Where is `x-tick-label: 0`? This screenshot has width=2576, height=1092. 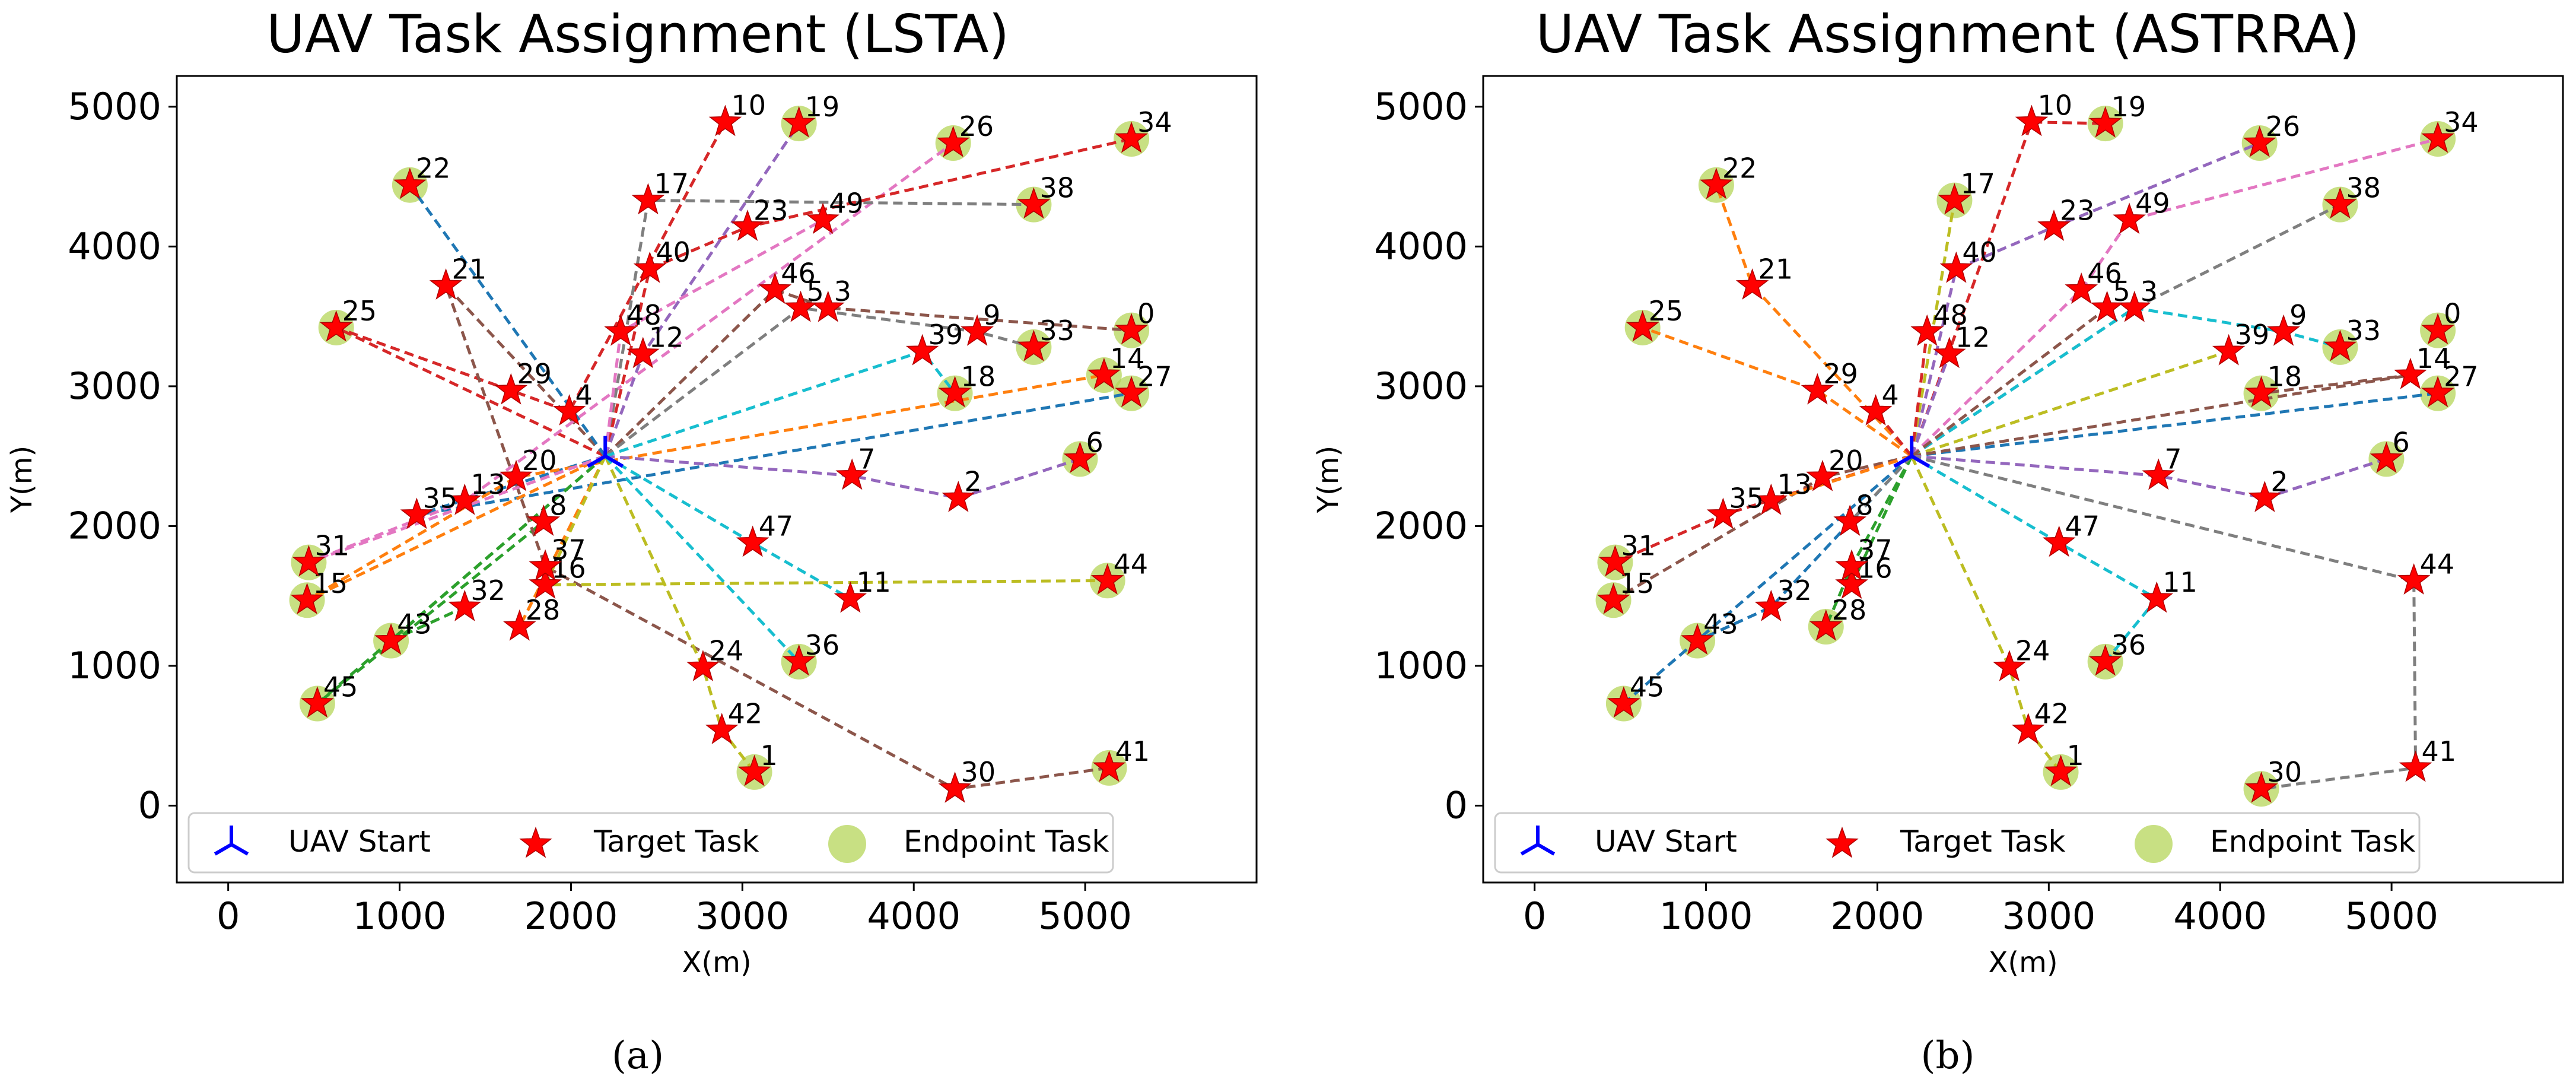
x-tick-label: 0 is located at coordinates (228, 916).